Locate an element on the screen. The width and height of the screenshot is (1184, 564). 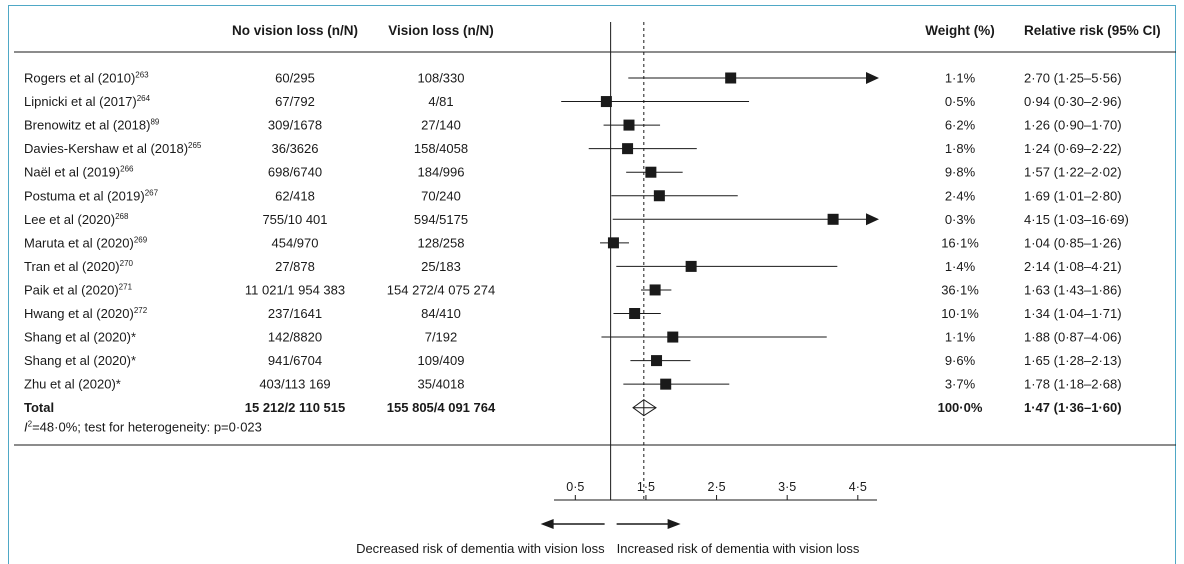
study-name: Lee et al (2020)268 is located at coordinates (76, 219).